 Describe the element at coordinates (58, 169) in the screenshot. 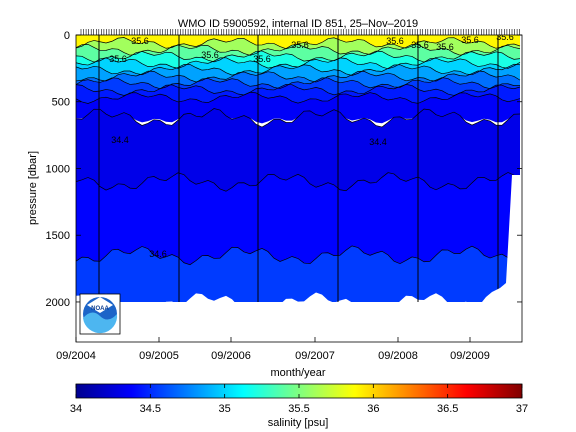

I see `y-tick-label: 1000` at that location.